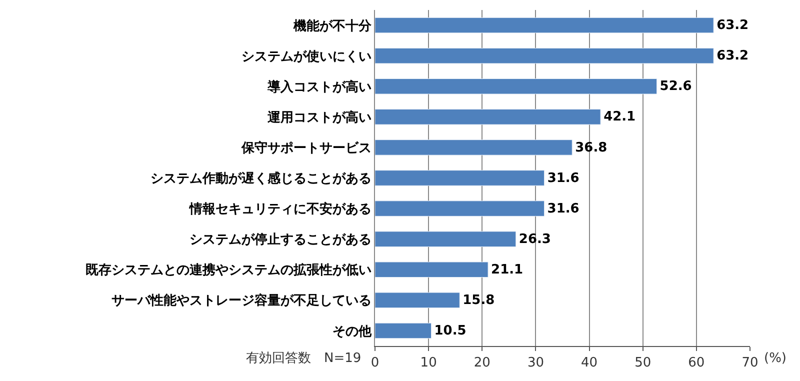 Image resolution: width=800 pixels, height=381 pixels. What do you see at coordinates (280, 240) in the screenshot?
I see `y-tick-label: システムが停止することがある` at bounding box center [280, 240].